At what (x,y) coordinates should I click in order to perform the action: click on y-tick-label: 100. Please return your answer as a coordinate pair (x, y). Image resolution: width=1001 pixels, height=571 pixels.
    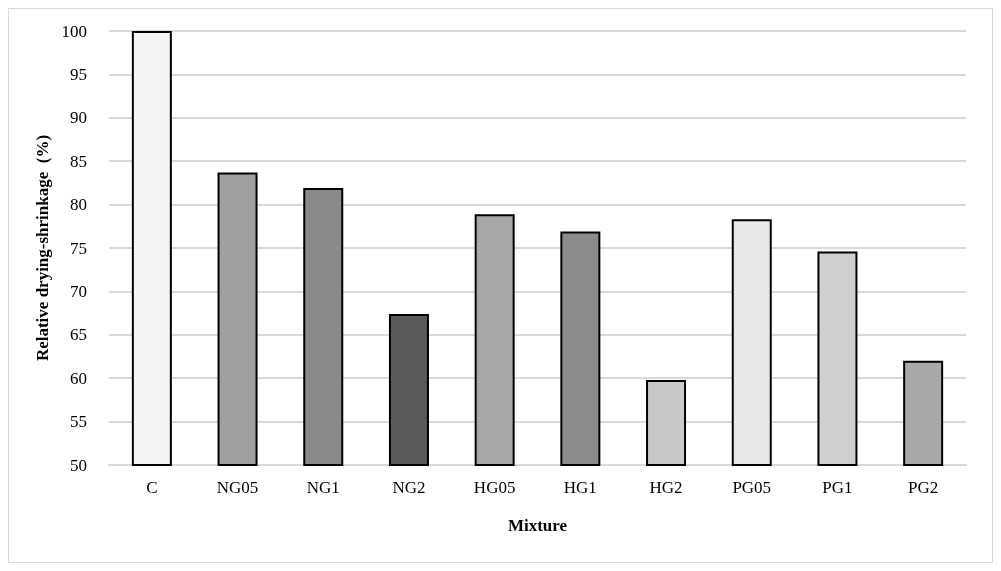
    Looking at the image, I should click on (74, 31).